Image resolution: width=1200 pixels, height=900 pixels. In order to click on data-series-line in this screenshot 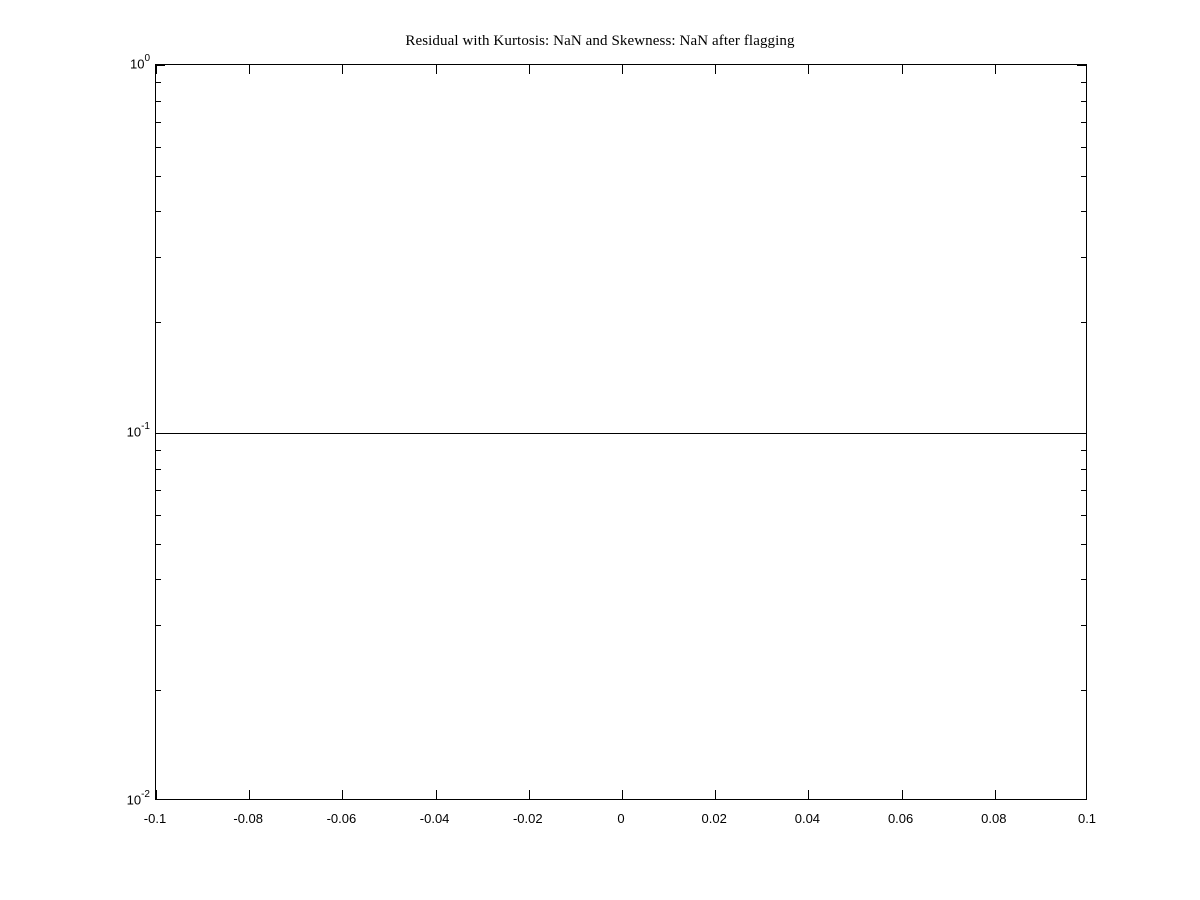, I will do `click(621, 433)`.